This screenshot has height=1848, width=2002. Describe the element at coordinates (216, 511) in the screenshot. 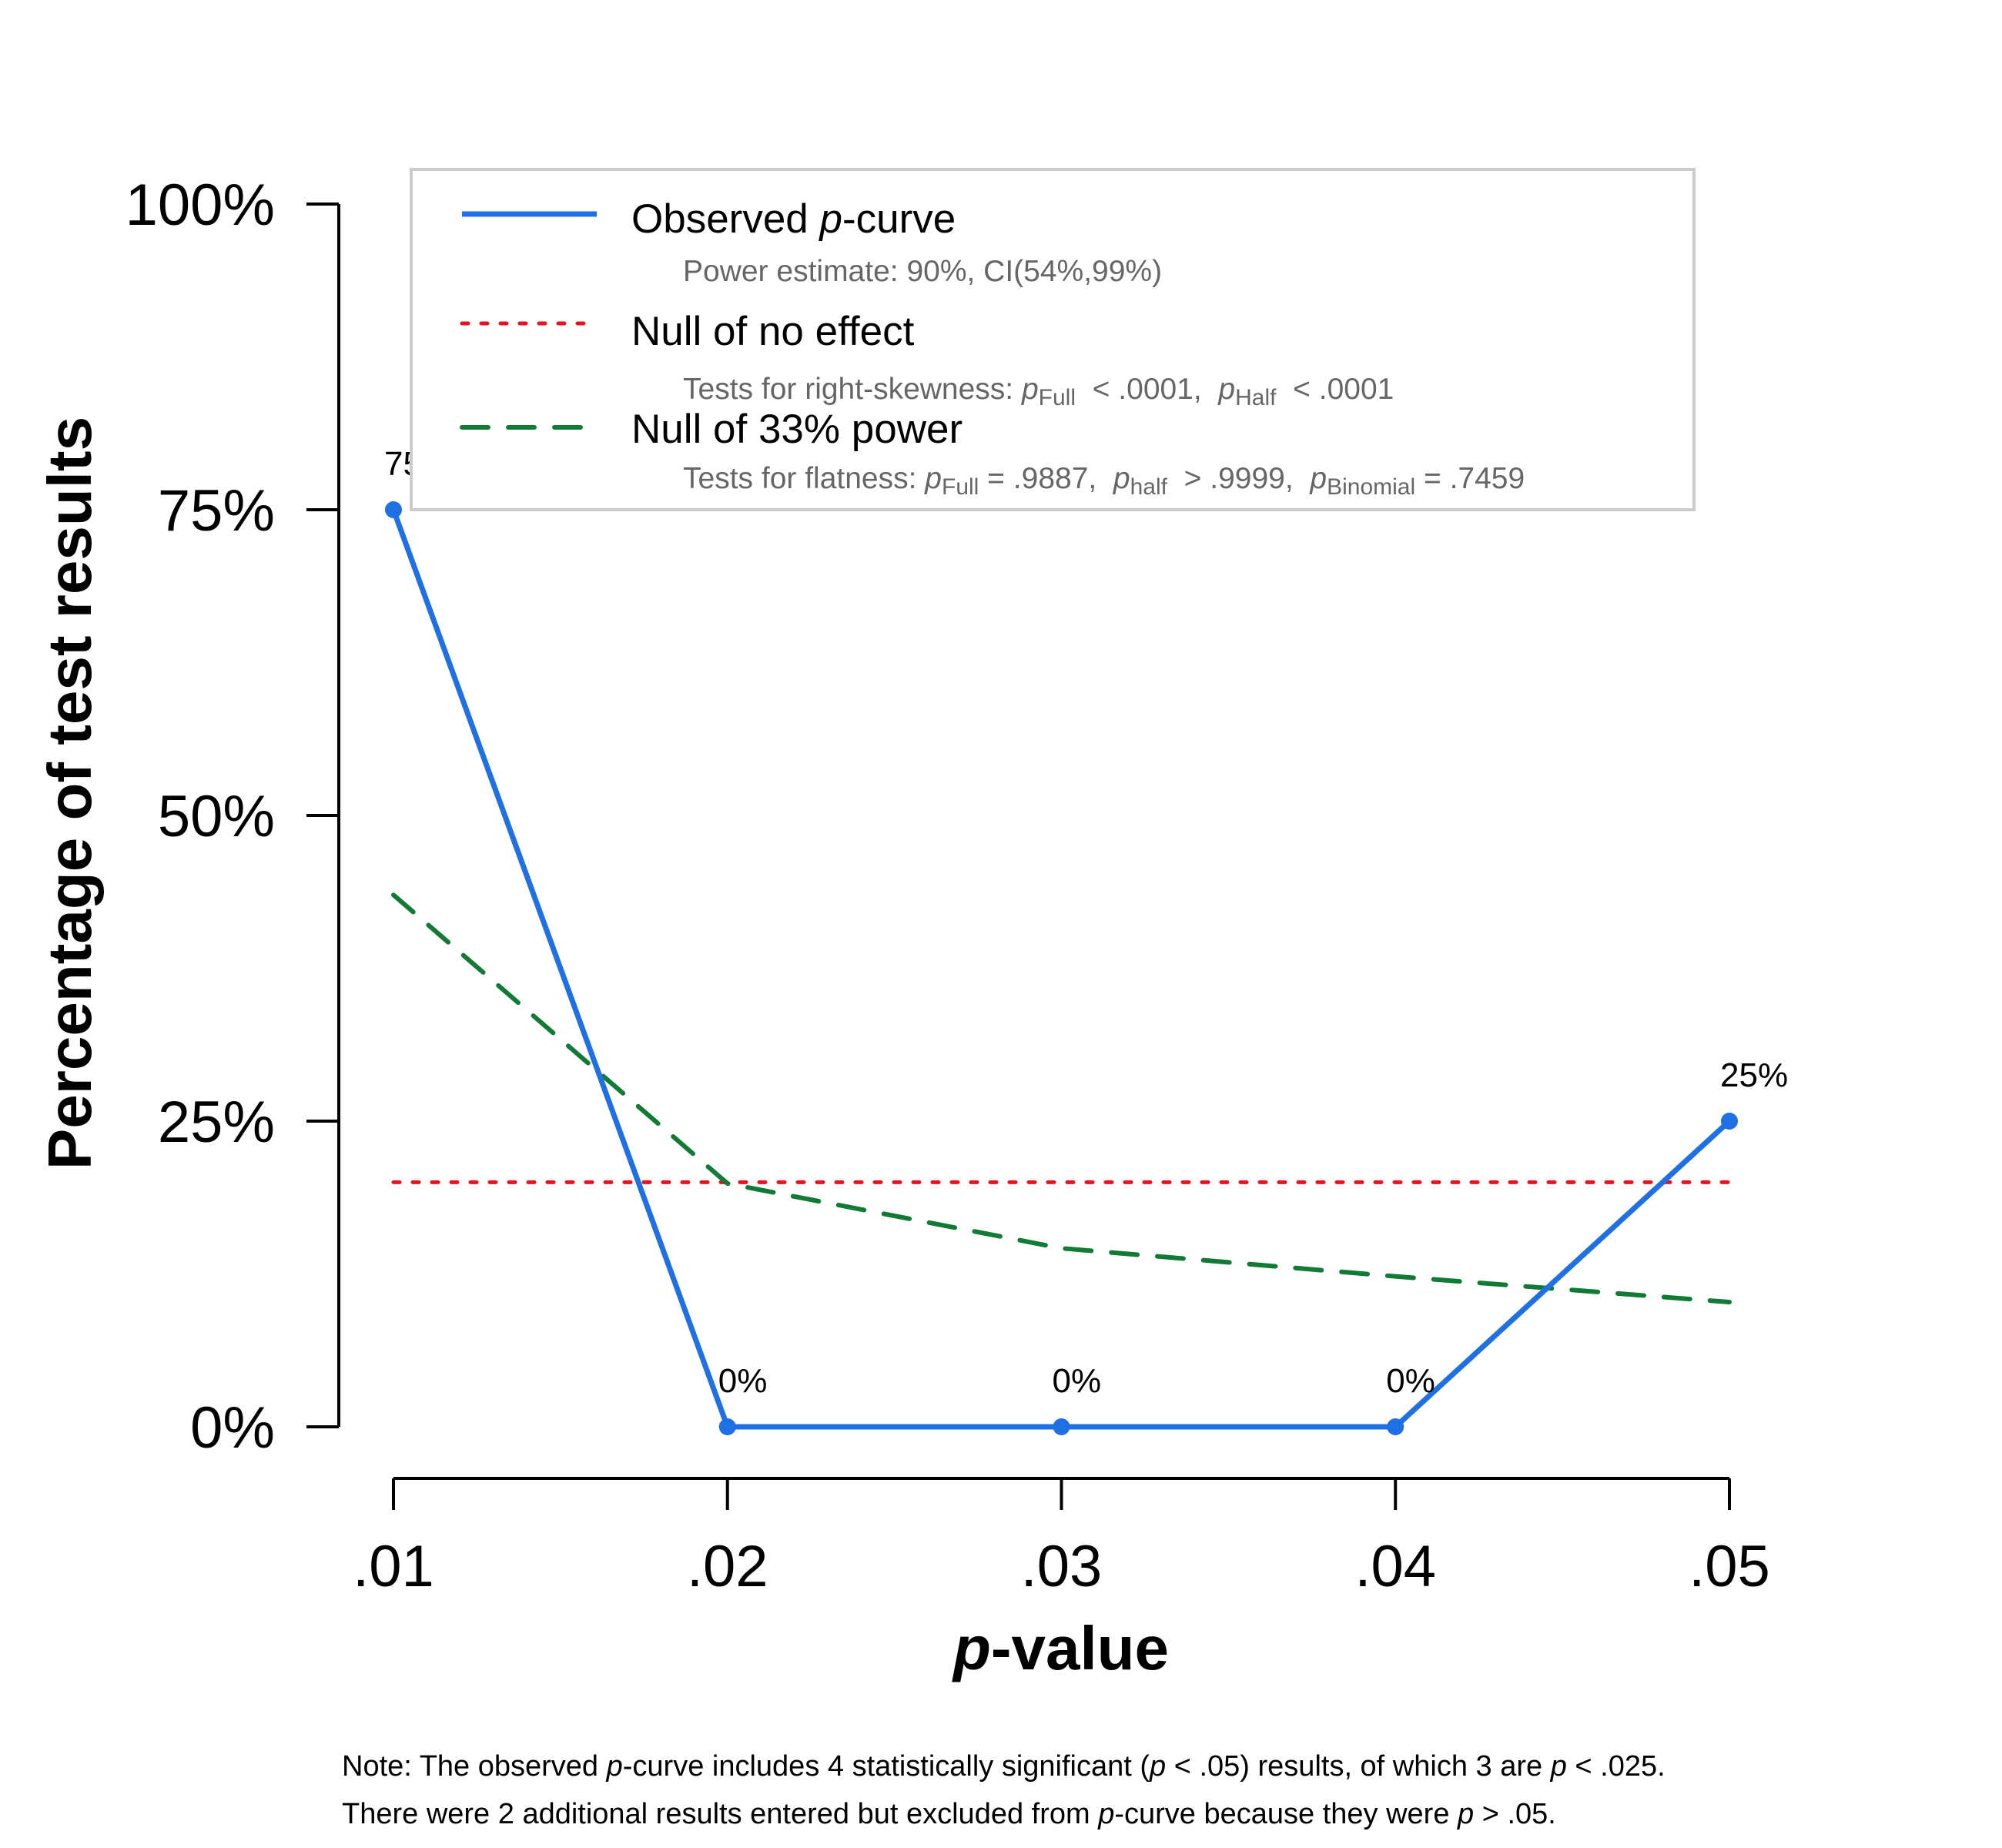

I see `y-tick-label: 75%` at that location.